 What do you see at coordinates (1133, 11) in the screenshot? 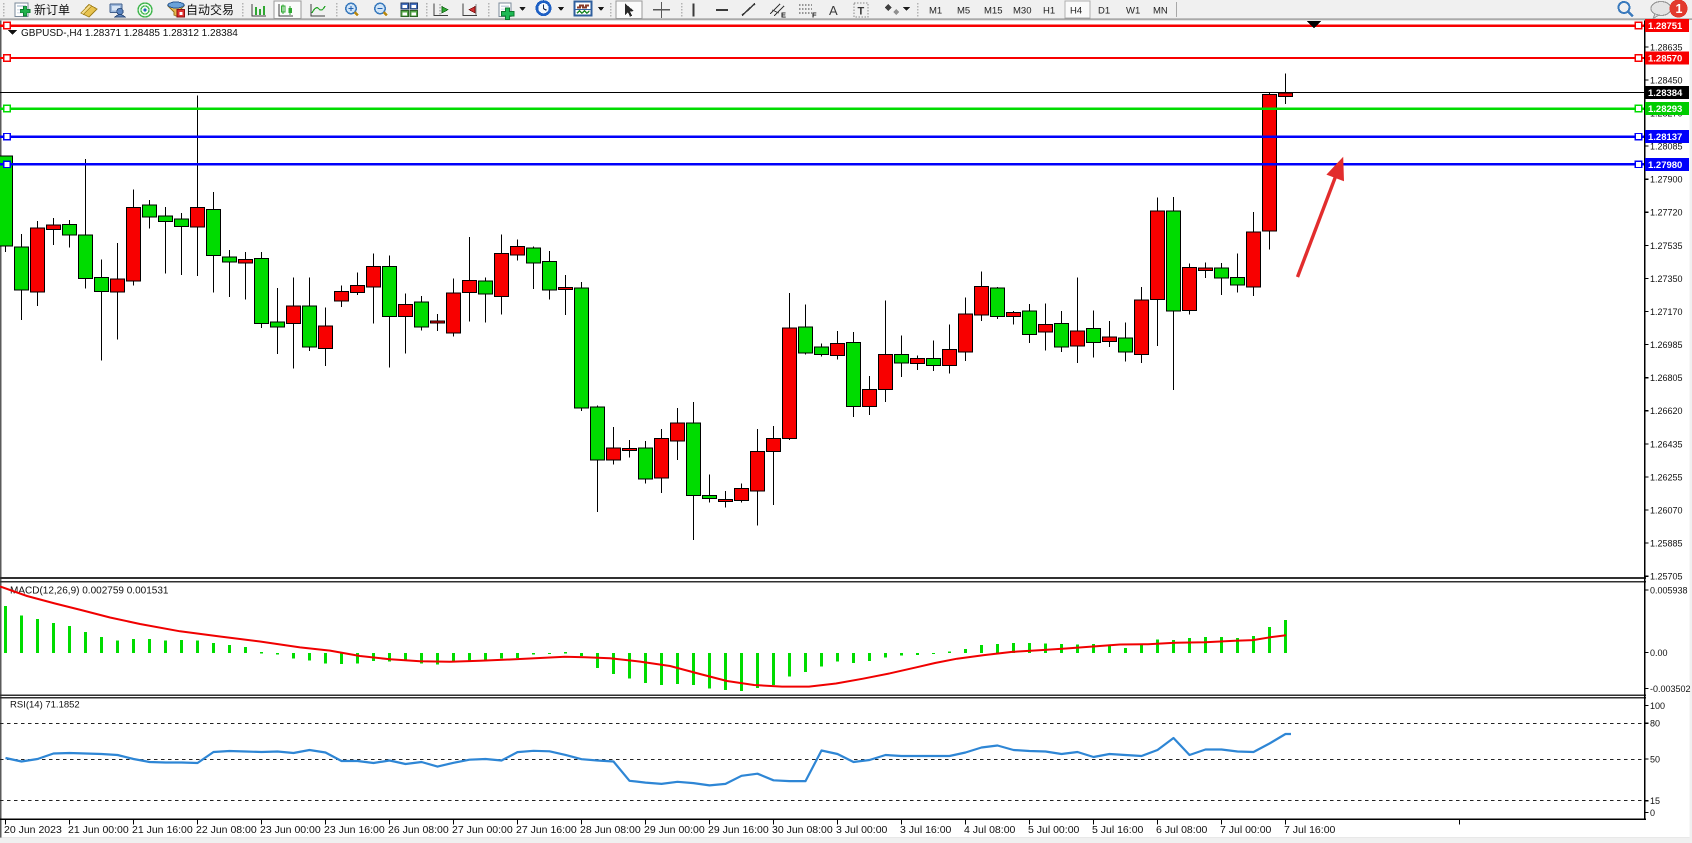
I see `svg-text: W1` at bounding box center [1133, 11].